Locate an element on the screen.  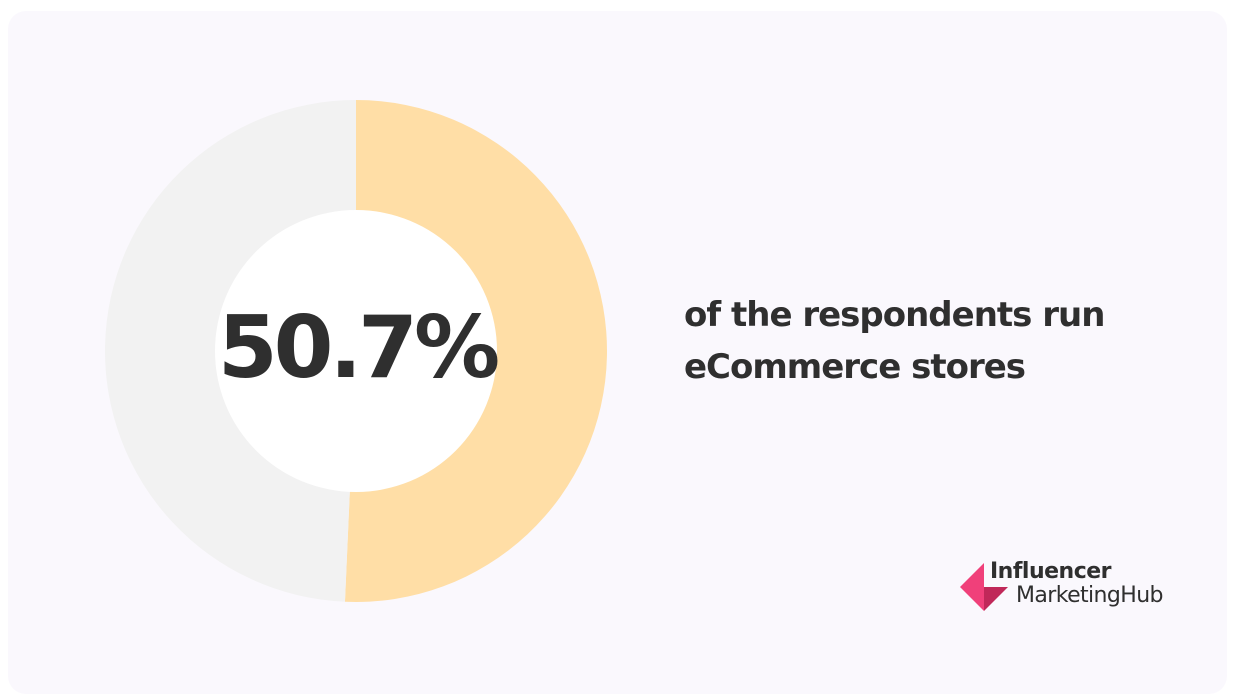
logo-mark-icon is located at coordinates (984, 587).